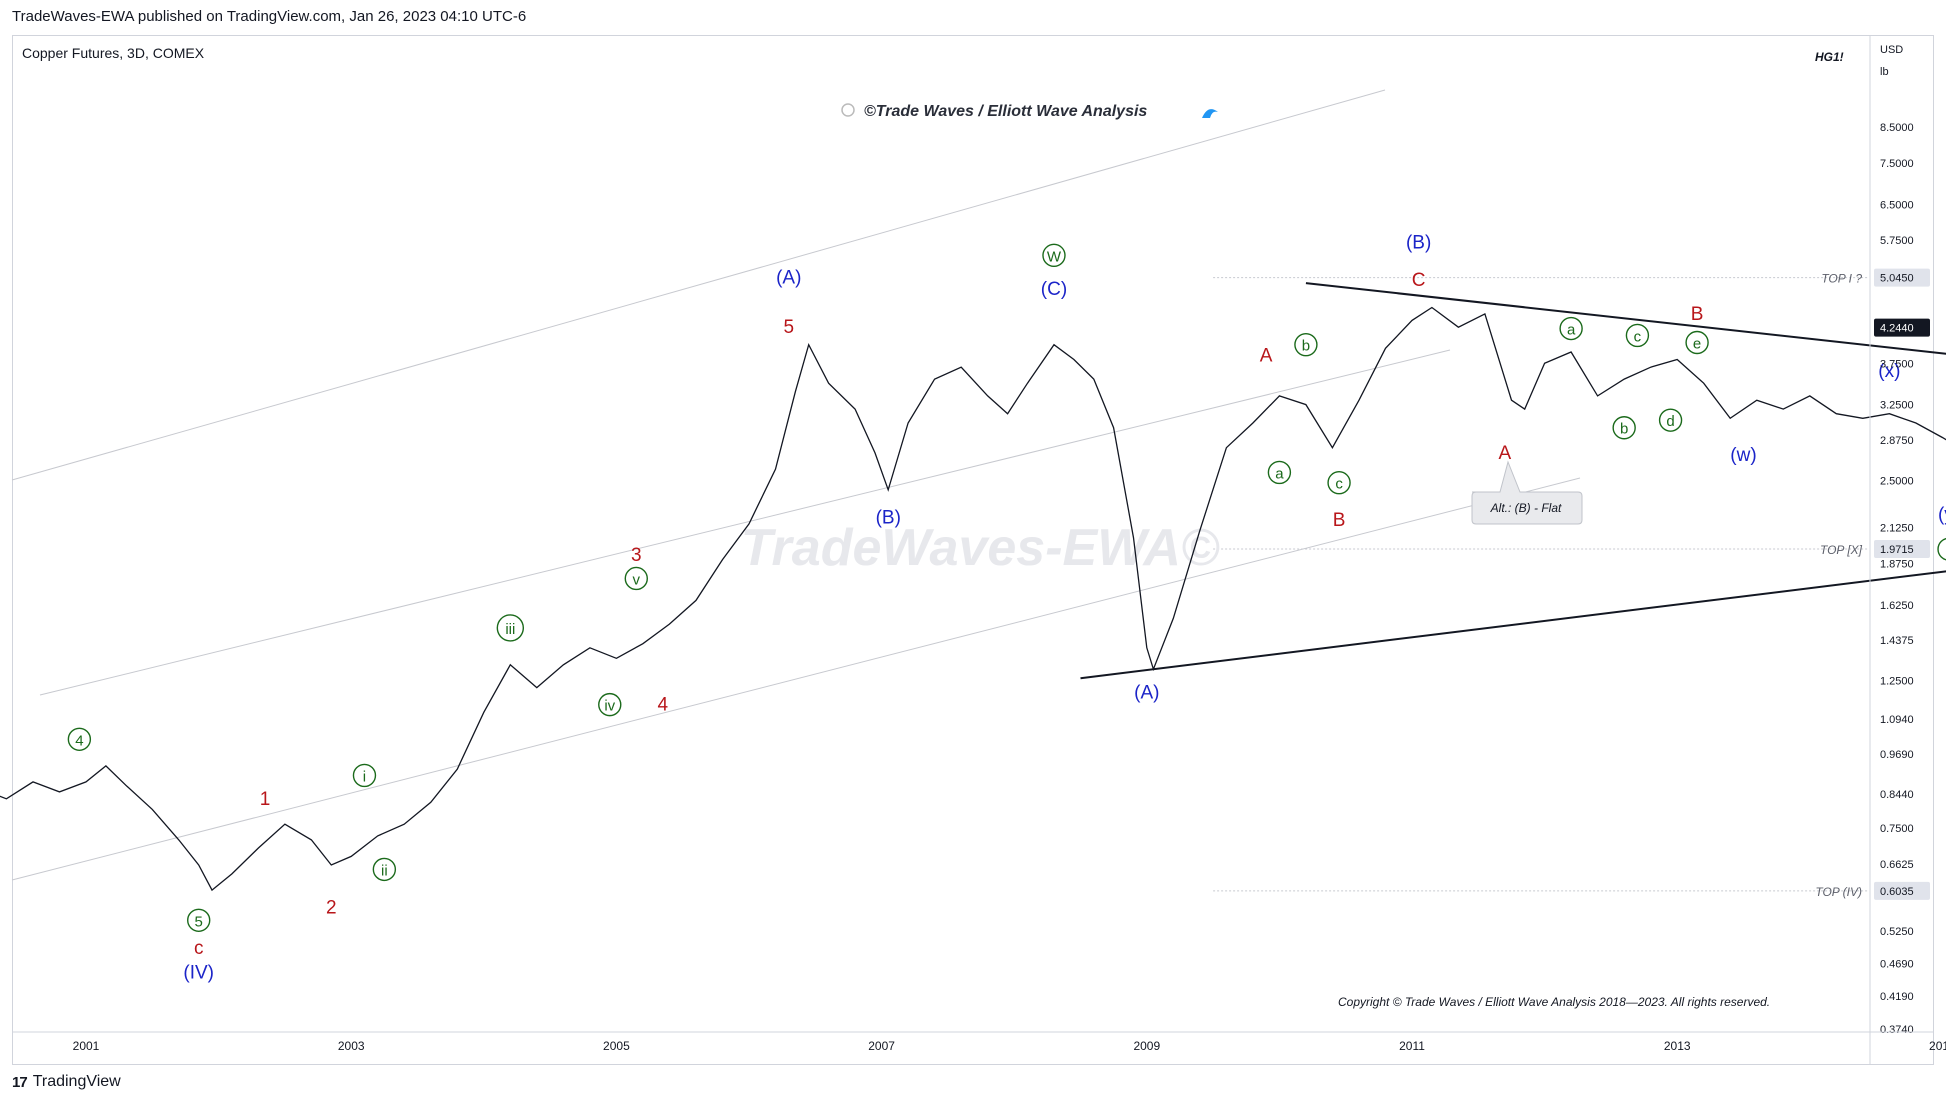 The width and height of the screenshot is (1946, 1104). Describe the element at coordinates (1897, 406) in the screenshot. I see `y-tick-label: 3.2500` at that location.